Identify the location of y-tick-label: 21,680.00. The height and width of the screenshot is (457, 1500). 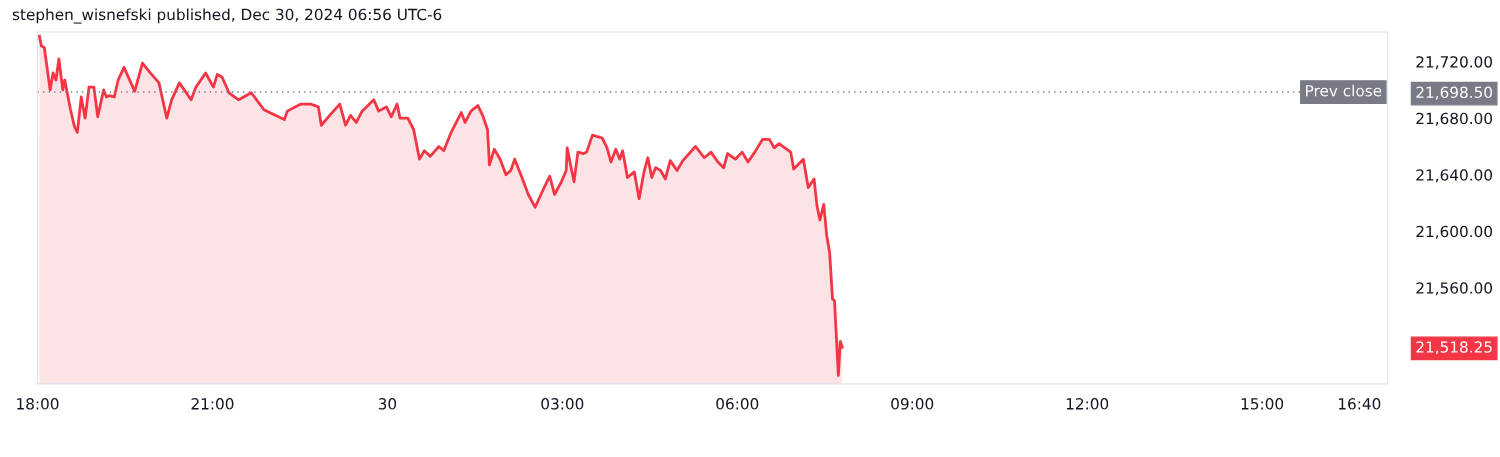
(1454, 119).